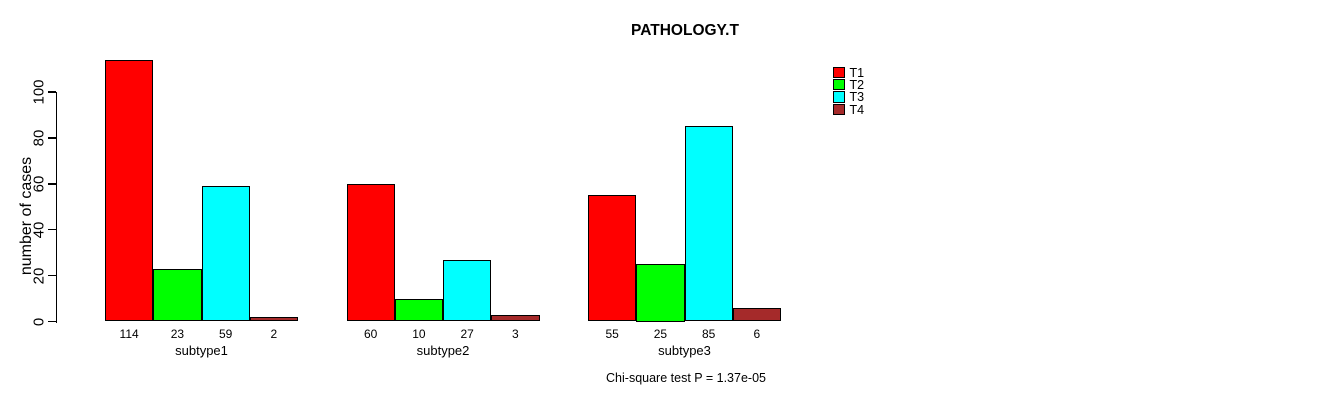  I want to click on bar-value-label: 60, so click(370, 334).